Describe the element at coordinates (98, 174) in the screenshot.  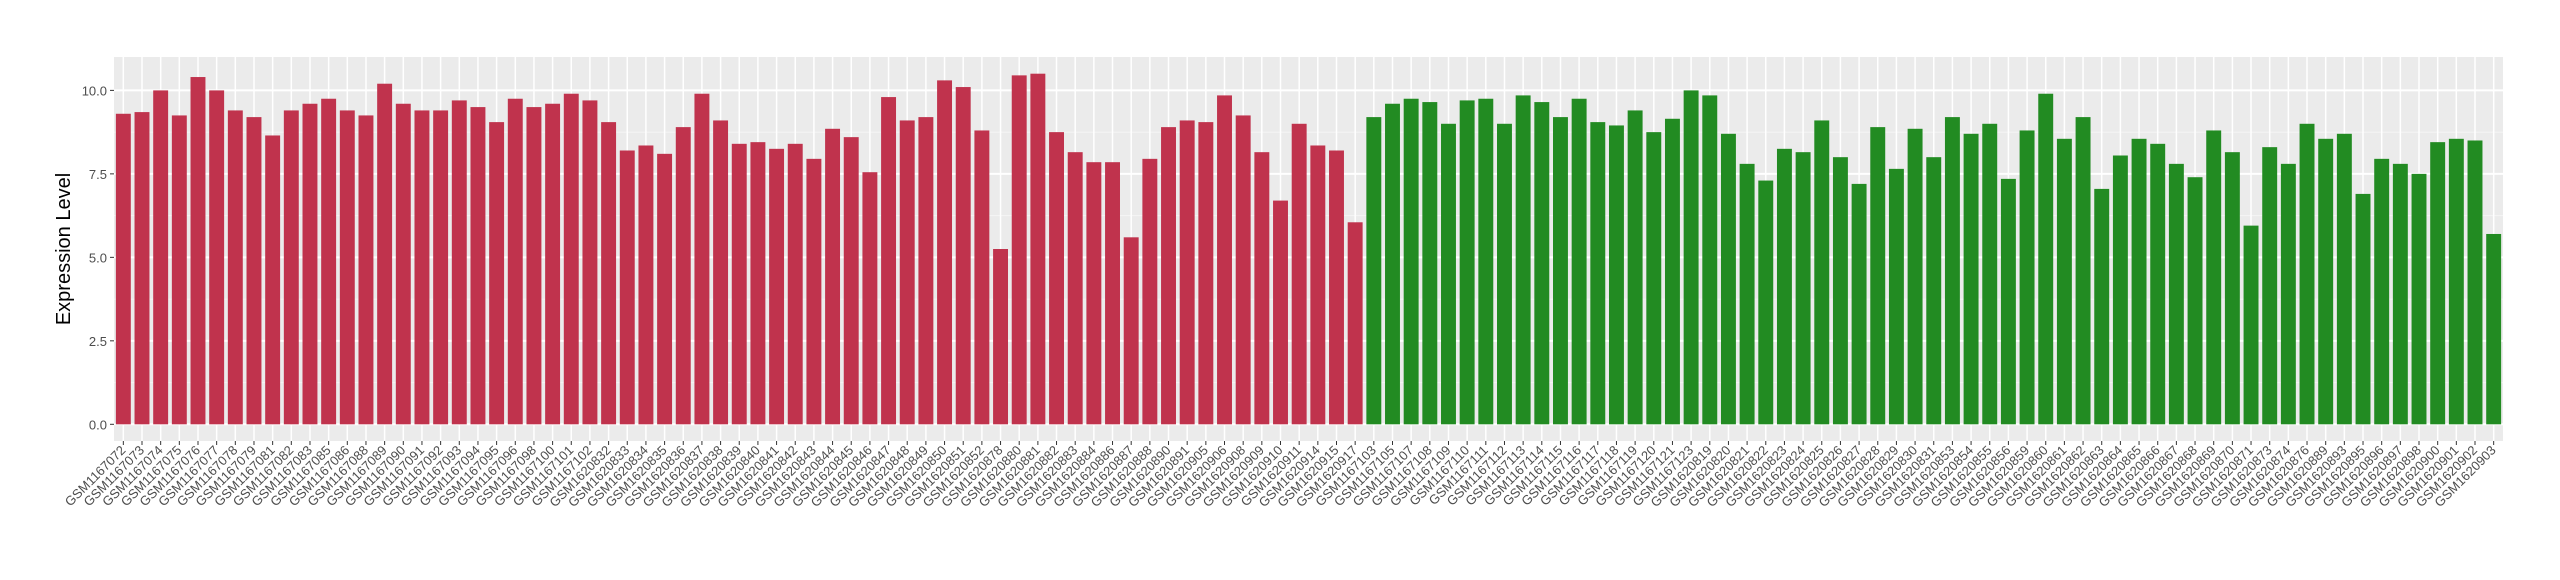
I see `y-tick-label: 7.5` at that location.